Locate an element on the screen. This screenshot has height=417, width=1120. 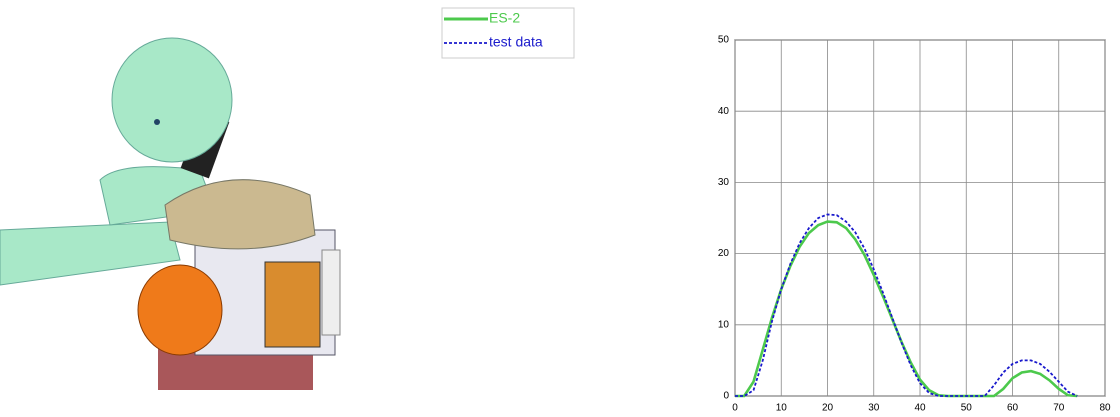
y-tick-label: 10 is located at coordinates (724, 324).